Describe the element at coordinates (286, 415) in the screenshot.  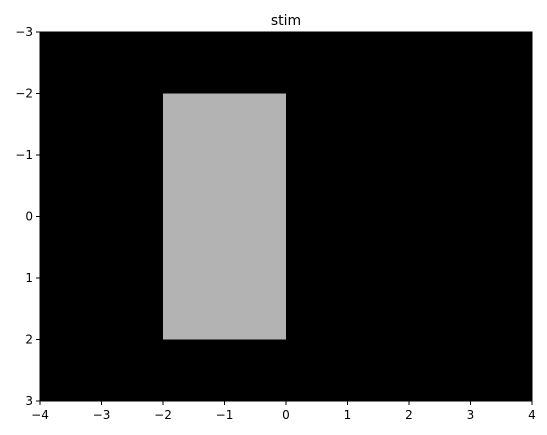
I see `x-tick-label: 0` at that location.